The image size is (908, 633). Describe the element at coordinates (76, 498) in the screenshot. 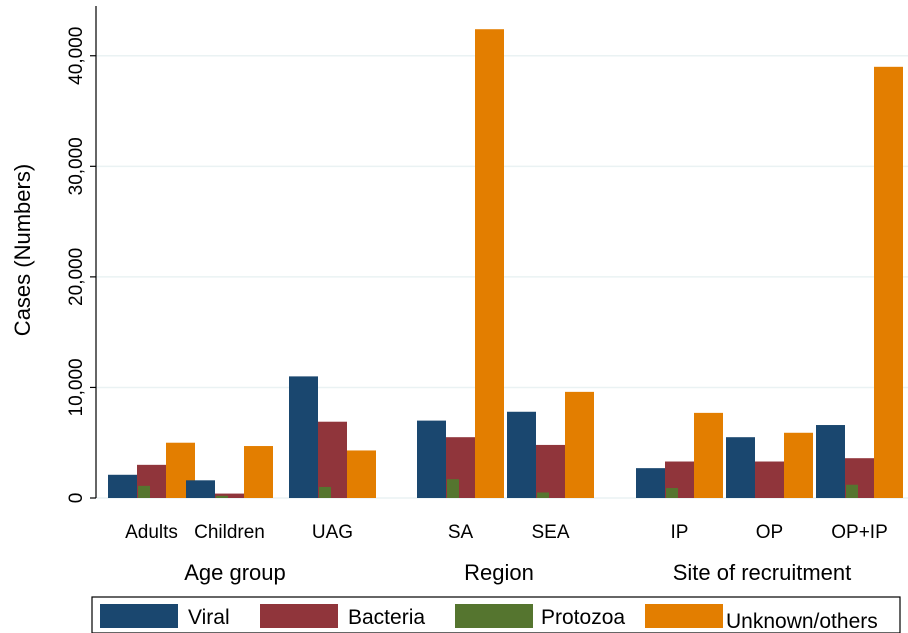

I see `y-tick-label: 0` at that location.